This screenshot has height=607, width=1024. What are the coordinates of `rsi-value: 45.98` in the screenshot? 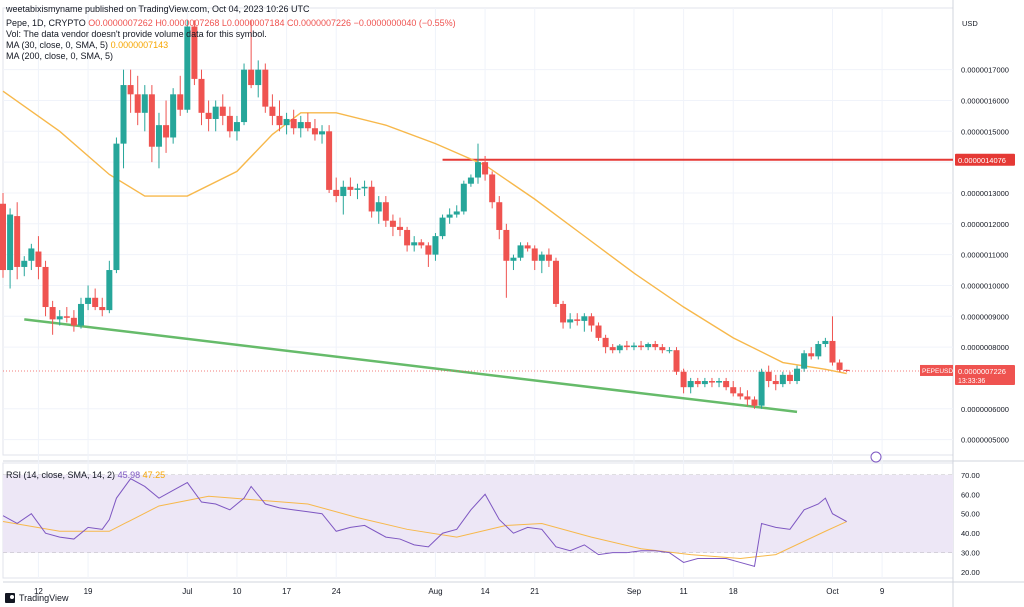 It's located at (129, 475).